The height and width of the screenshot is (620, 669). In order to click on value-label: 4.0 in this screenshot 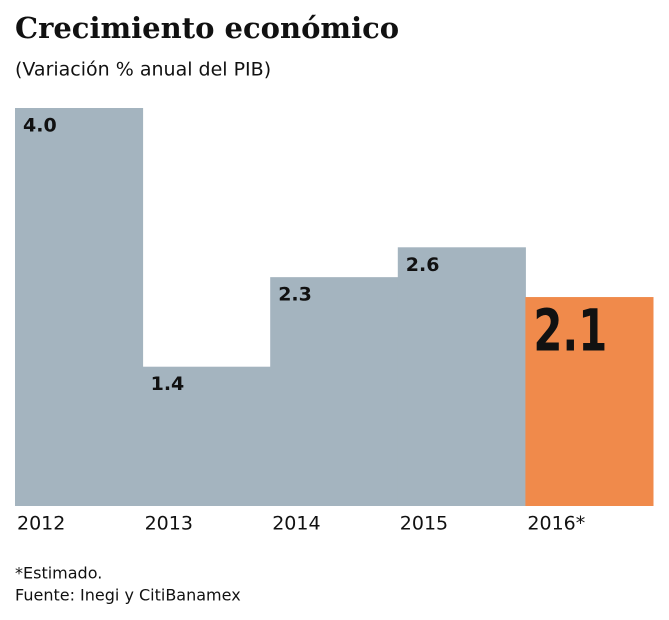, I will do `click(40, 126)`.